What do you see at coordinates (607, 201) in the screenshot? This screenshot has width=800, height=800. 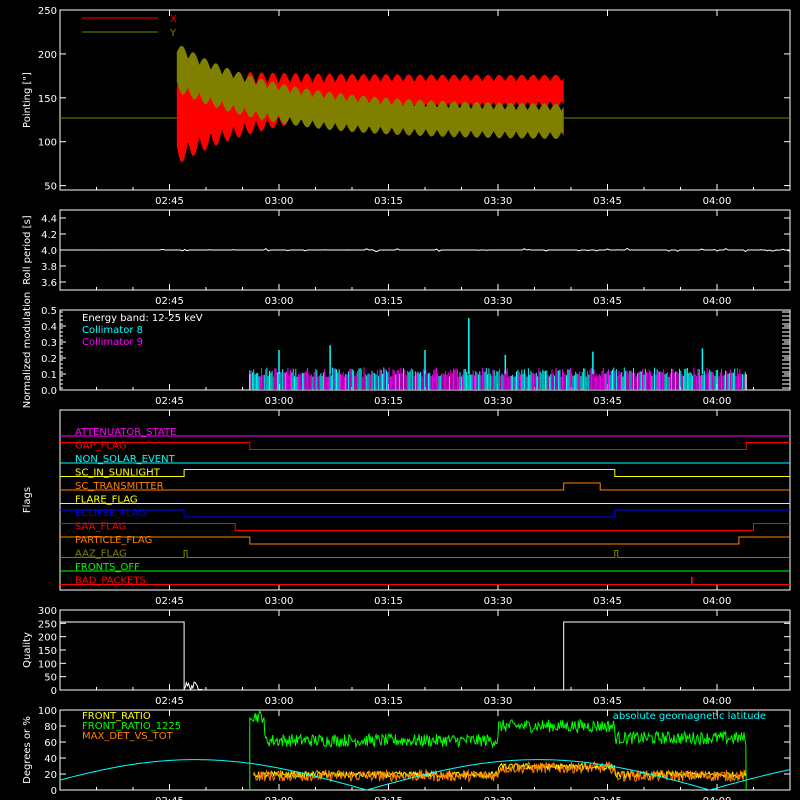 I see `pointing-x-tick-label: 03:45` at bounding box center [607, 201].